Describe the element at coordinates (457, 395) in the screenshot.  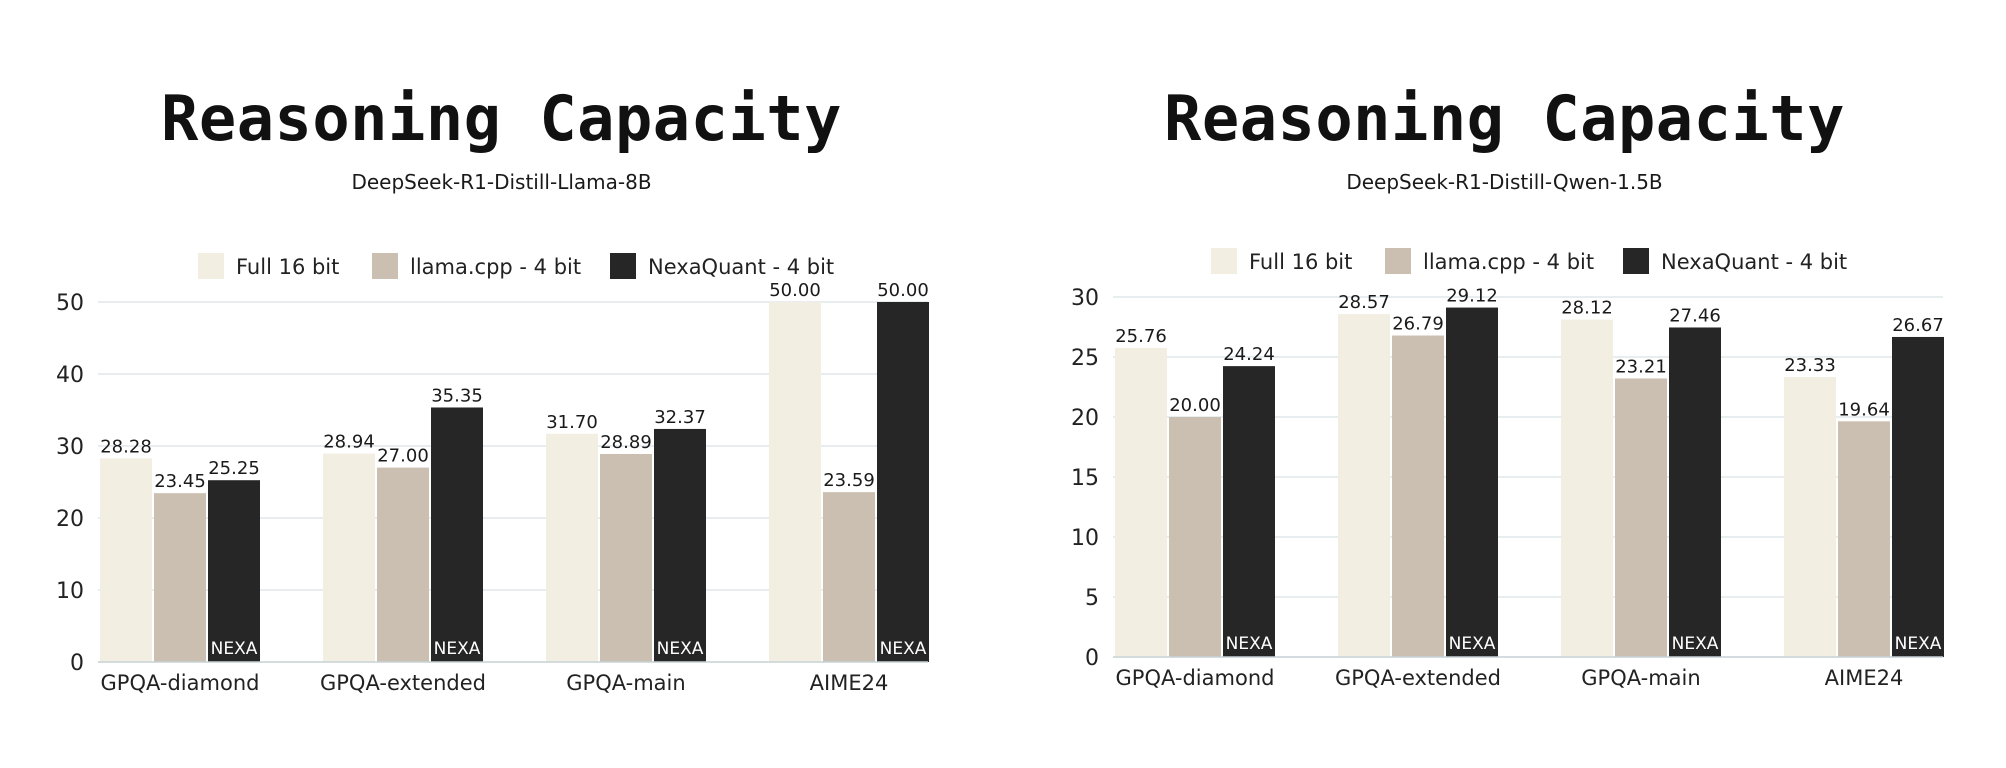
I see `data-label: 35.35` at that location.